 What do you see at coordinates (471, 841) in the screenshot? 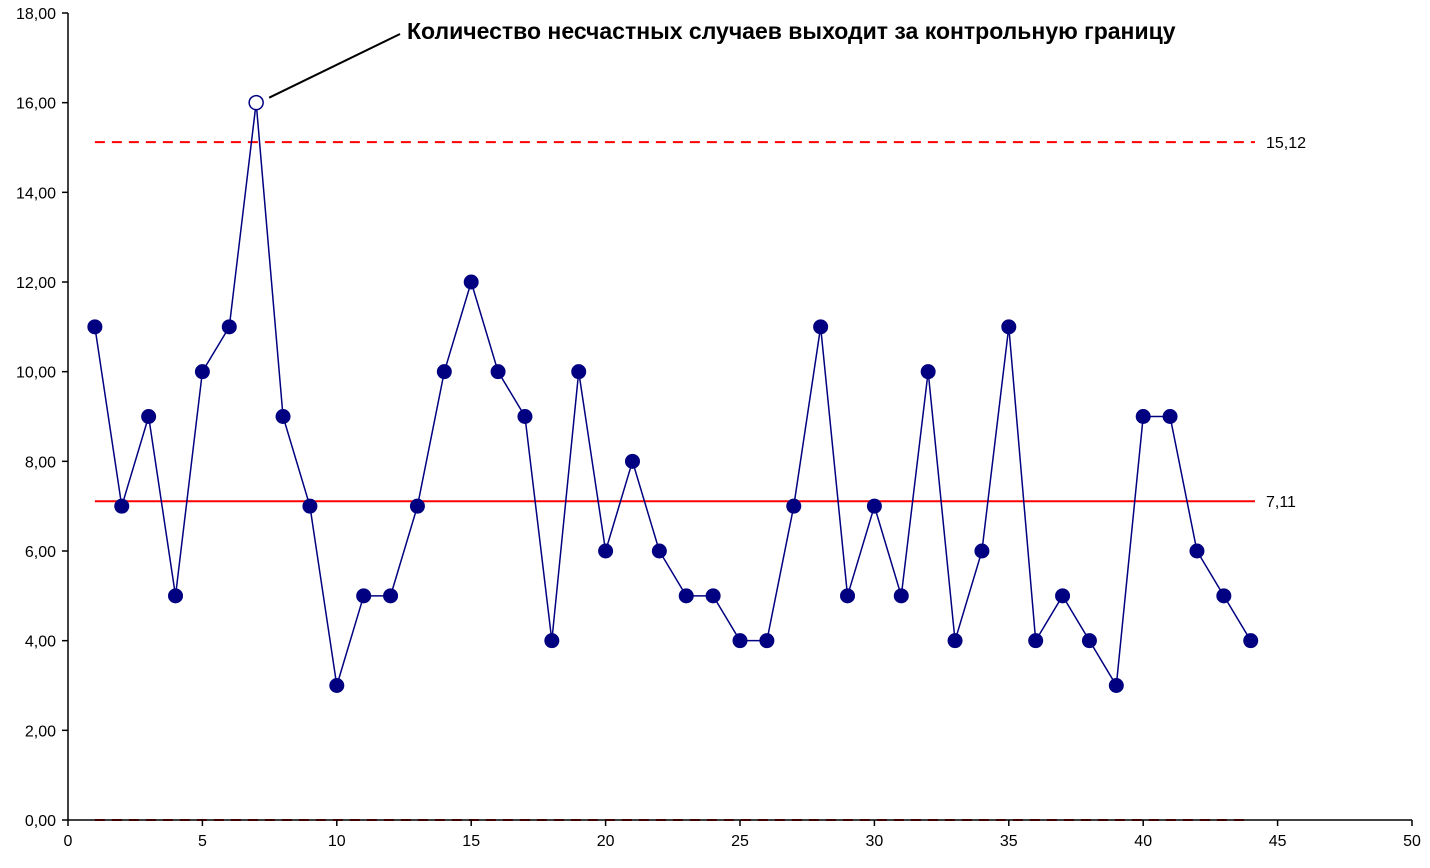
I see `x-tick-label: 15` at bounding box center [471, 841].